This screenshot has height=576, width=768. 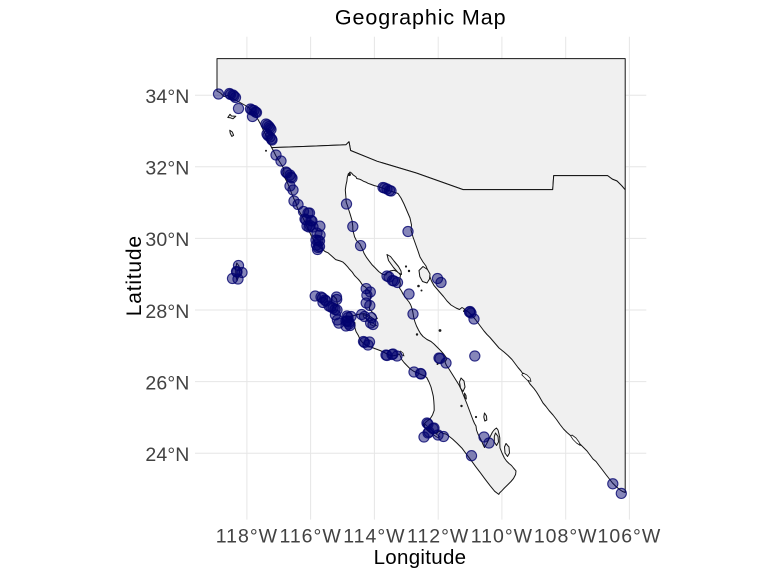 What do you see at coordinates (247, 536) in the screenshot?
I see `svg-text: 118°W` at bounding box center [247, 536].